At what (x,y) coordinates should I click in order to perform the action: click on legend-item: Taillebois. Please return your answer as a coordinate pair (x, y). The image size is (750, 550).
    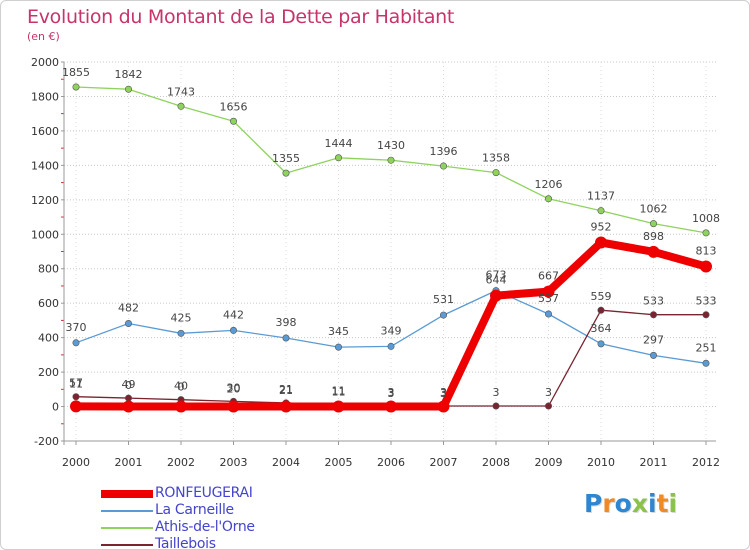
    Looking at the image, I should click on (178, 543).